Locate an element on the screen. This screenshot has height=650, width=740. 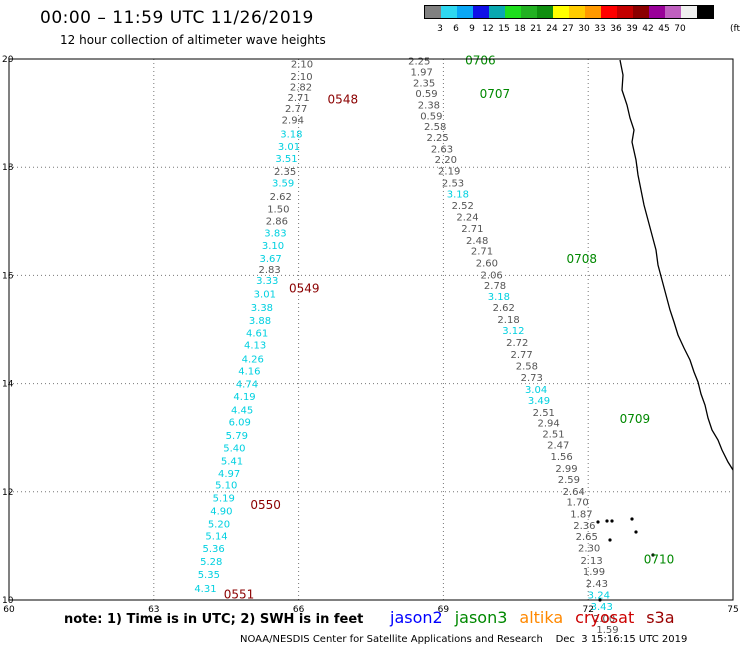
wave-height-value: 1.59 is located at coordinates (607, 630).